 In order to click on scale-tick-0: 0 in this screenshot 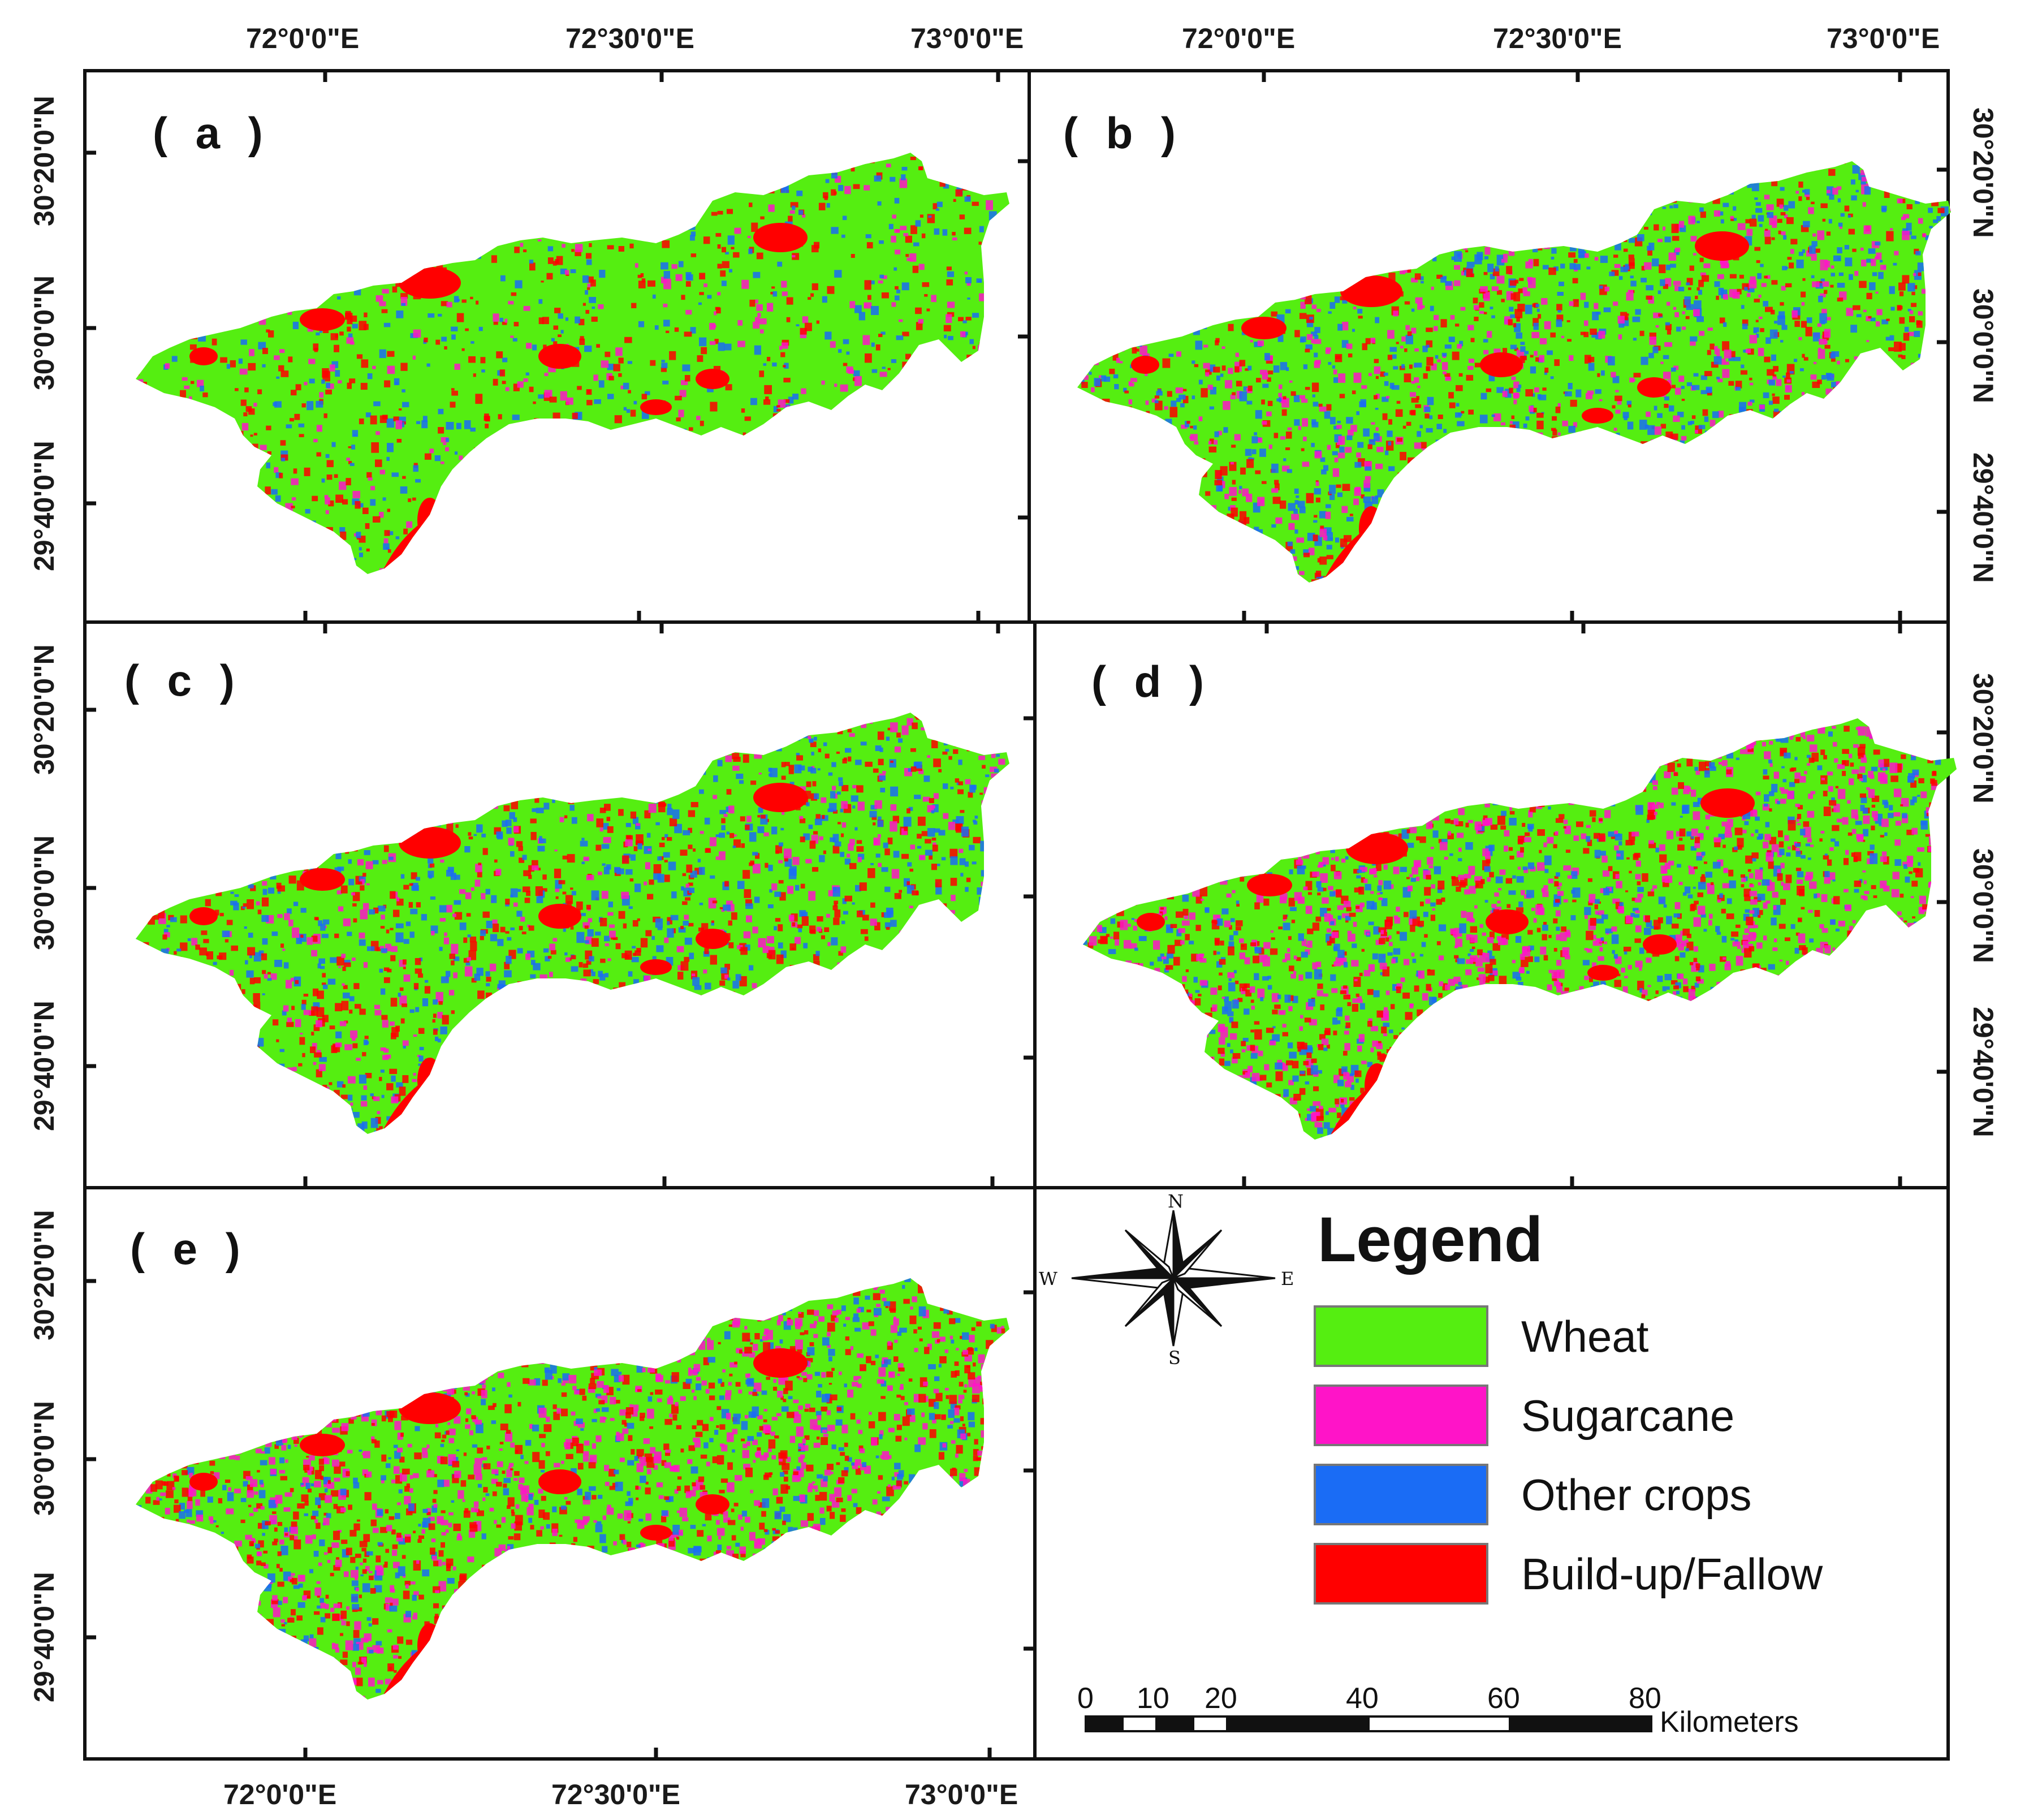, I will do `click(1085, 1698)`.